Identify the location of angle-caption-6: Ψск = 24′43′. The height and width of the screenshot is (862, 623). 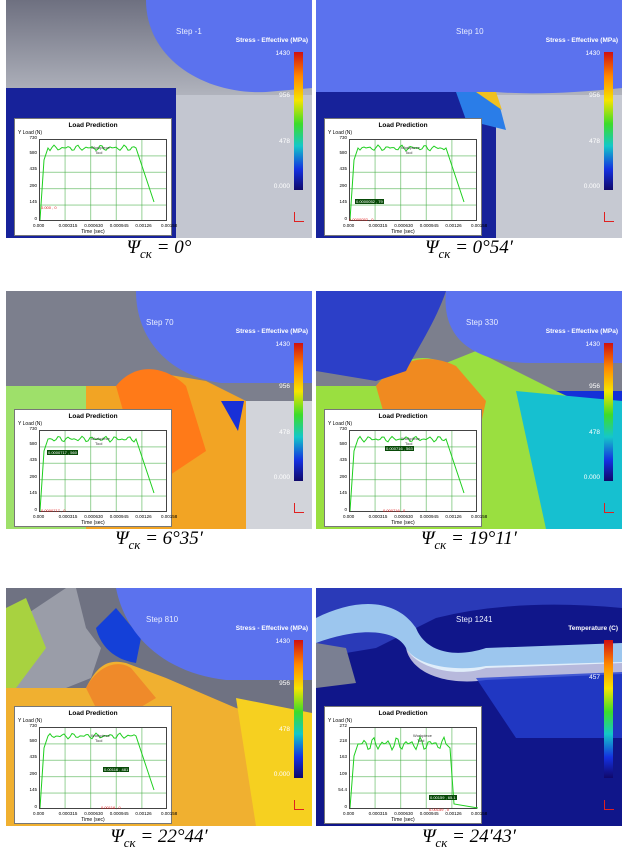
(469, 838).